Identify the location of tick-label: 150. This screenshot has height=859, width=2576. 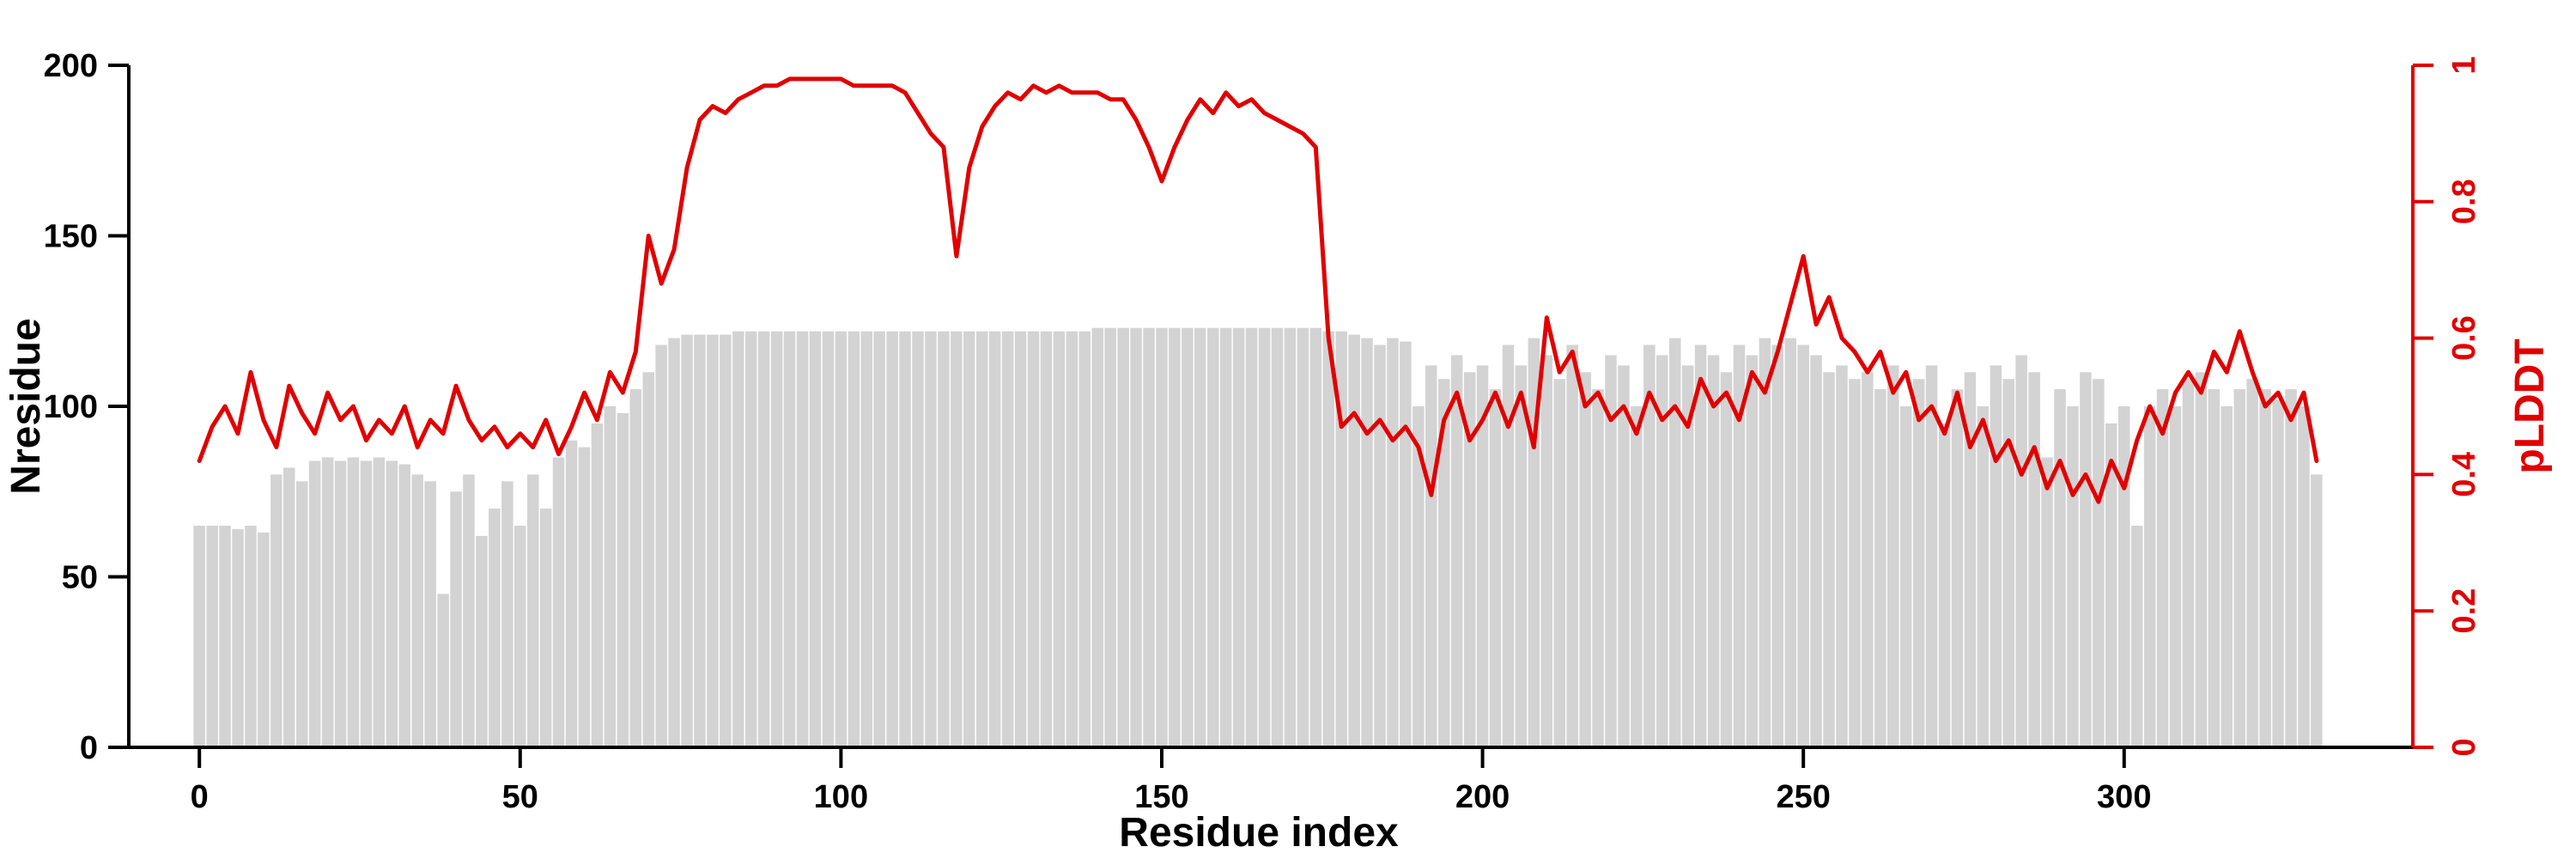
(1161, 797).